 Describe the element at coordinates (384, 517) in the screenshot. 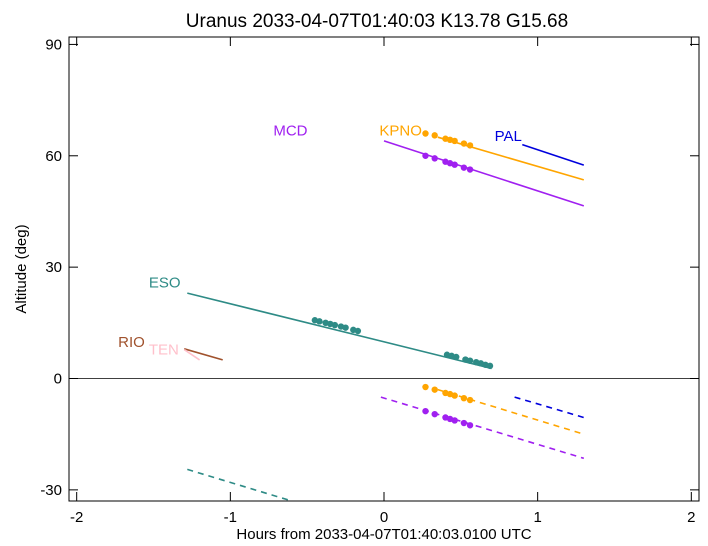

I see `x-tick-label: 0` at that location.